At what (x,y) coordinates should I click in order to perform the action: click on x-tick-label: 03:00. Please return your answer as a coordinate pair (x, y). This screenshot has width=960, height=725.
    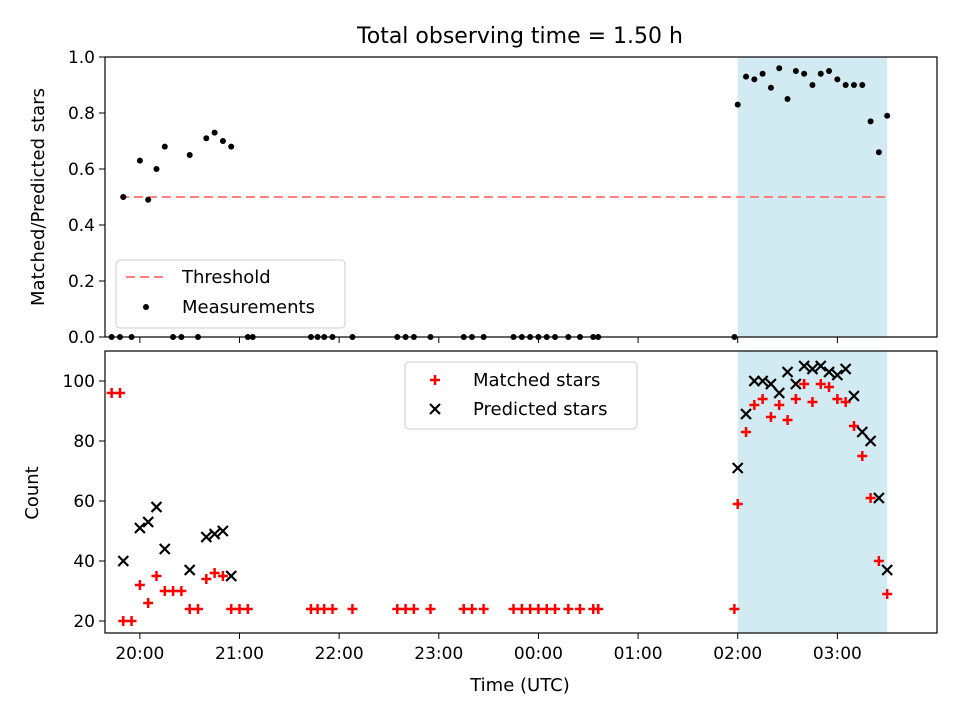
    Looking at the image, I should click on (837, 654).